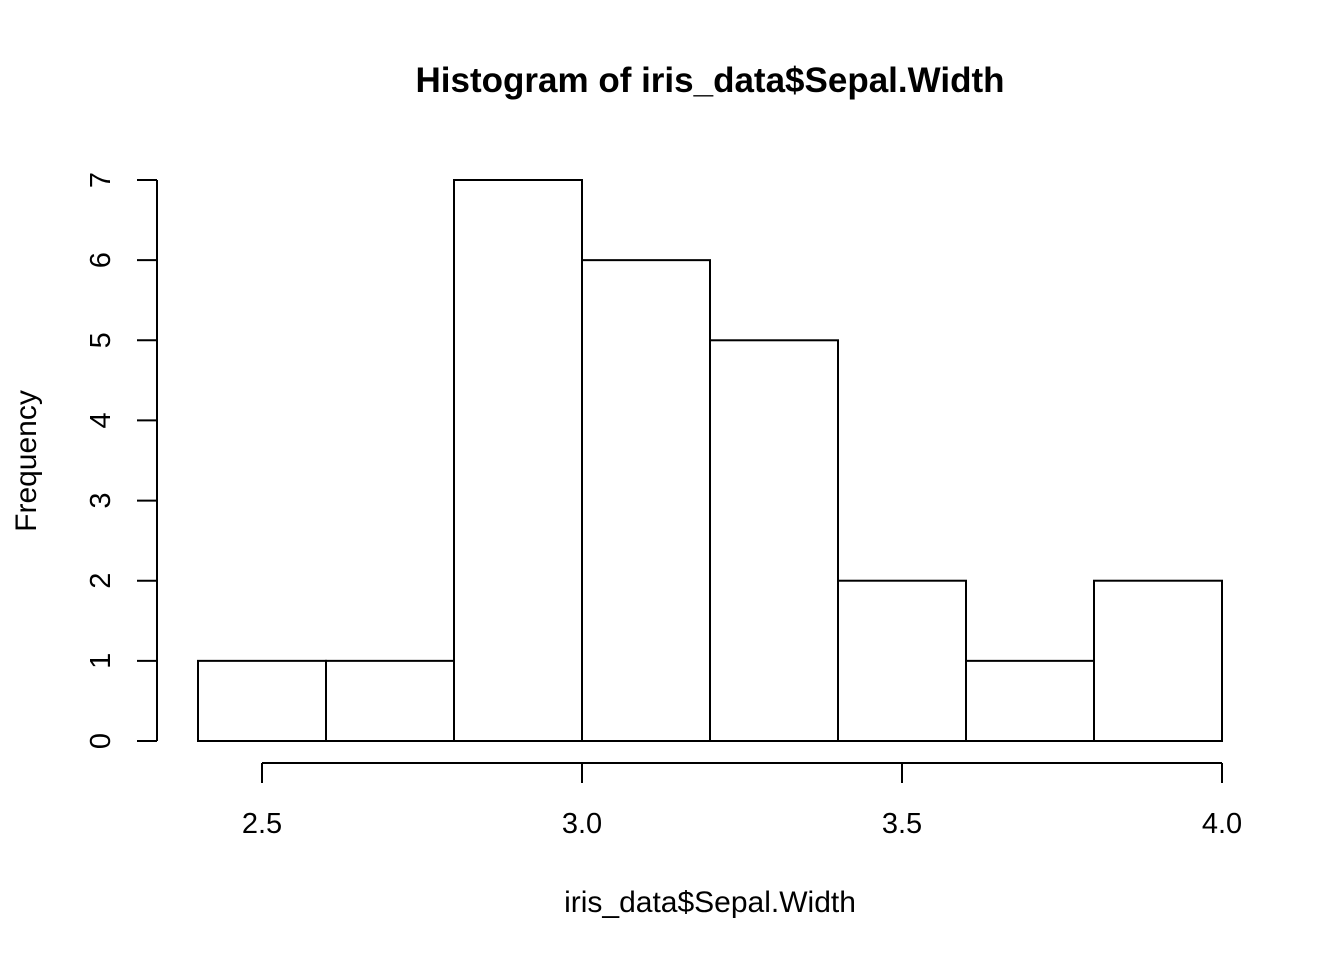 This screenshot has height=960, width=1344. Describe the element at coordinates (582, 824) in the screenshot. I see `x-tick-label-1: 3.0` at that location.